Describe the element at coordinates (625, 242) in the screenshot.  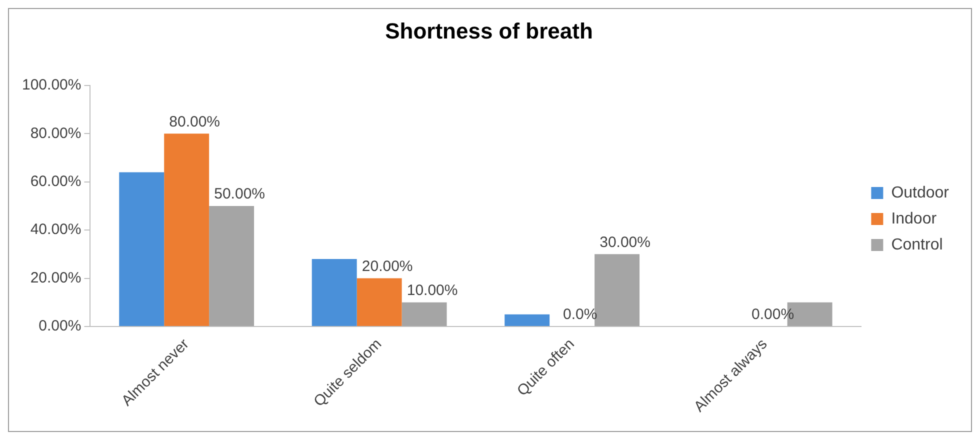
I see `data-label: 30.00%` at that location.